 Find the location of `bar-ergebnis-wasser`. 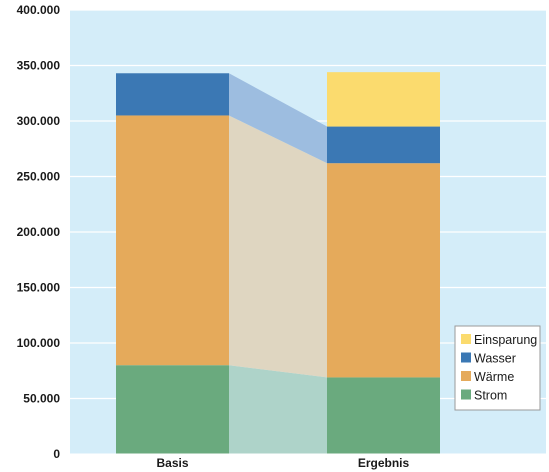

bar-ergebnis-wasser is located at coordinates (383, 145).